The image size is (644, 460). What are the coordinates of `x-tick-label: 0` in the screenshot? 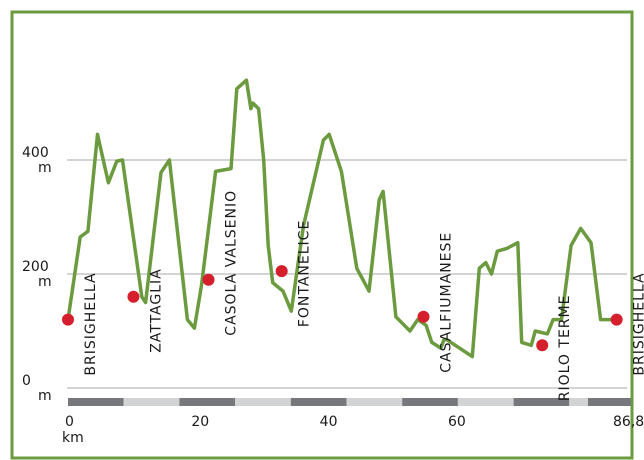 It's located at (69, 422).